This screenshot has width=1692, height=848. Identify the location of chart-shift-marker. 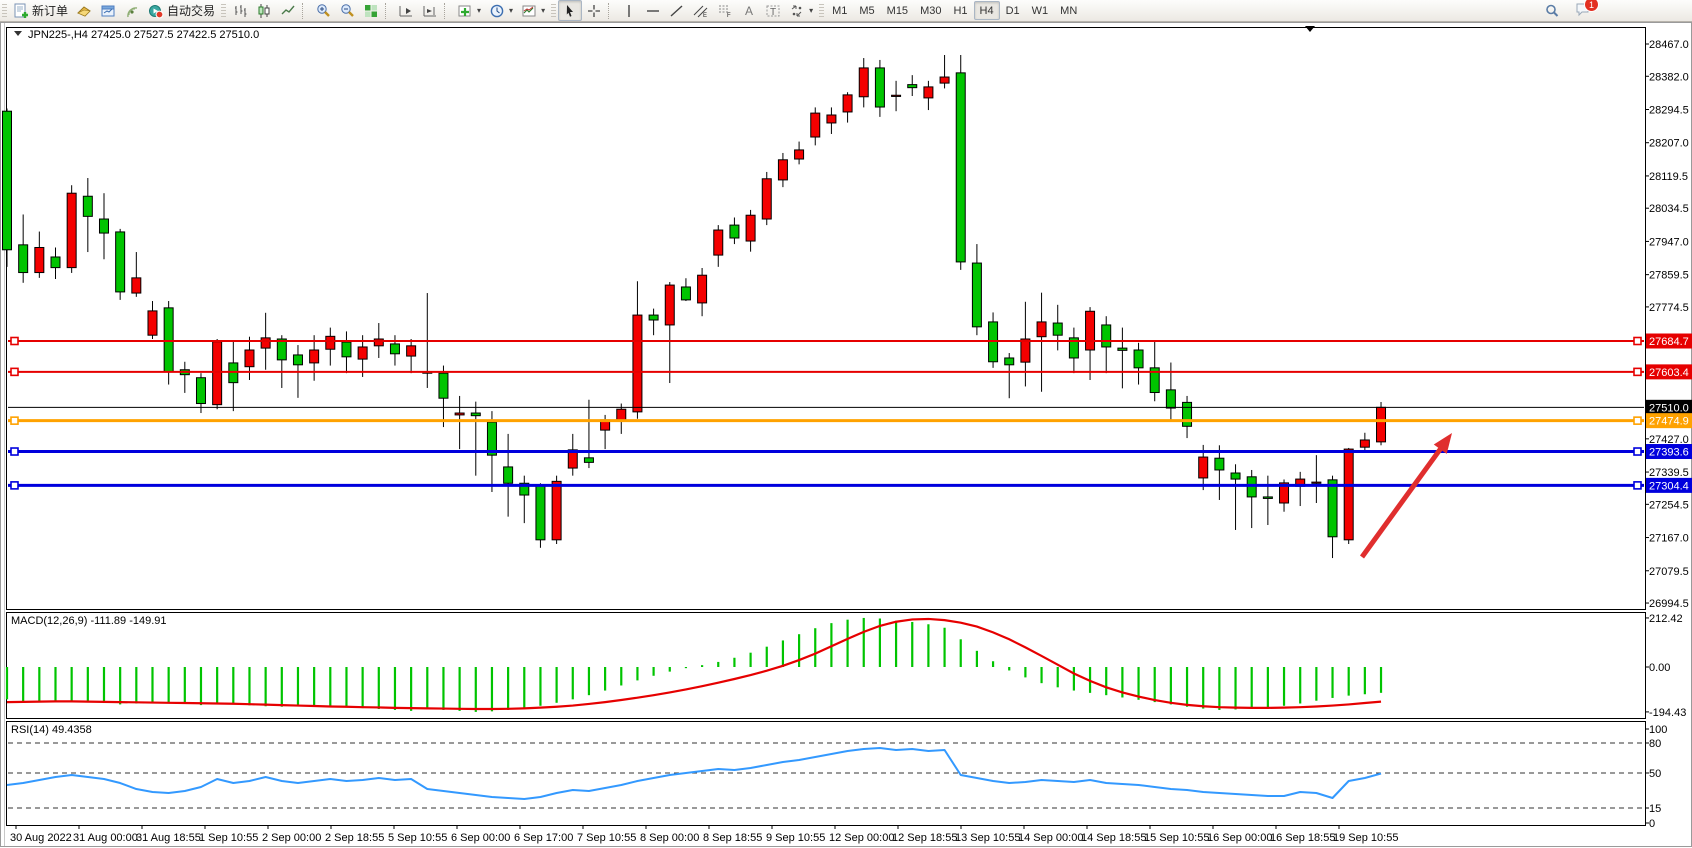
(1310, 29).